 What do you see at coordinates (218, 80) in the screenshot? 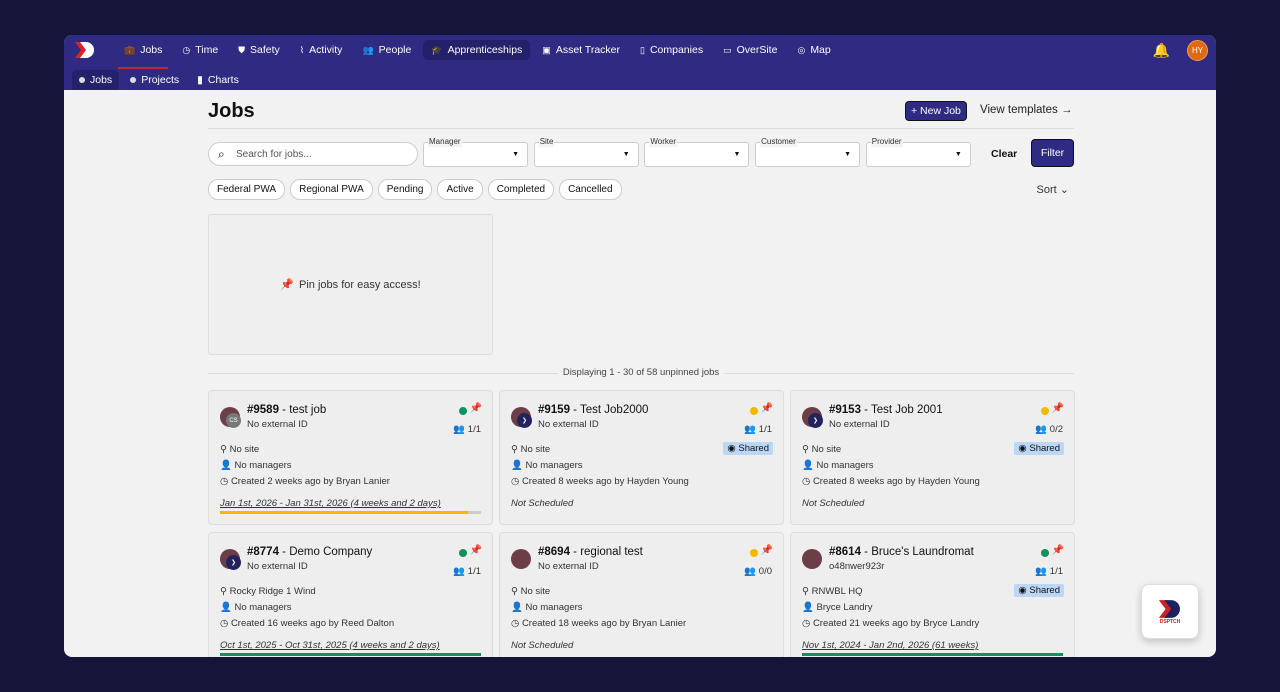
I see `subnav-charts: ▮ Charts` at bounding box center [218, 80].